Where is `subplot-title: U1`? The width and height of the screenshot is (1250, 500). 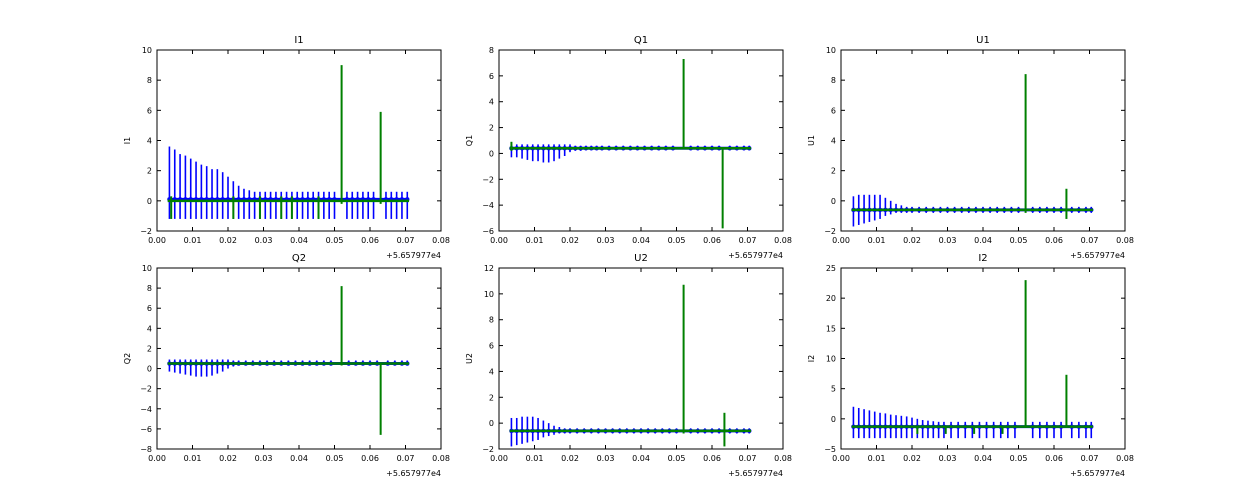
subplot-title: U1 is located at coordinates (983, 40).